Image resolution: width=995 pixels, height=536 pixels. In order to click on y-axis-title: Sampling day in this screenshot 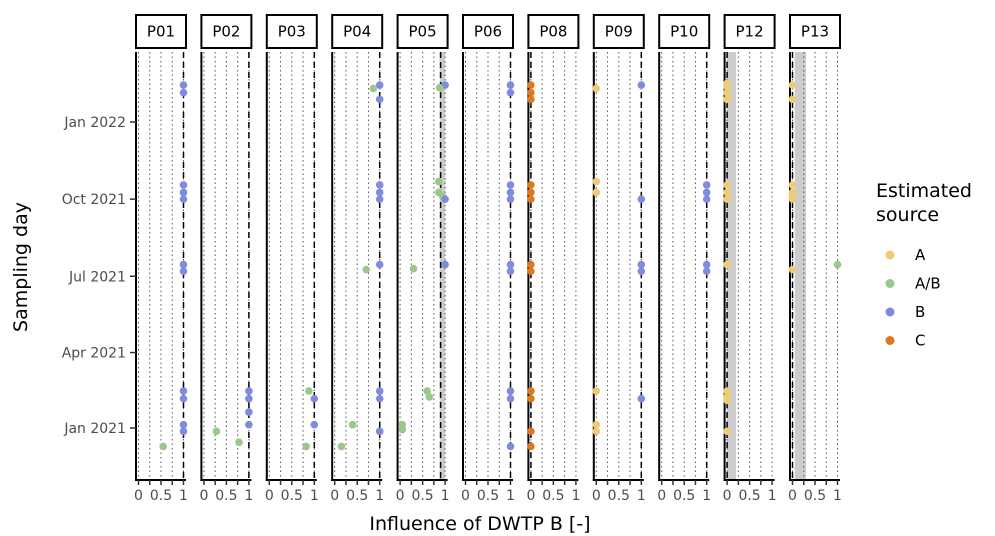, I will do `click(21, 267)`.